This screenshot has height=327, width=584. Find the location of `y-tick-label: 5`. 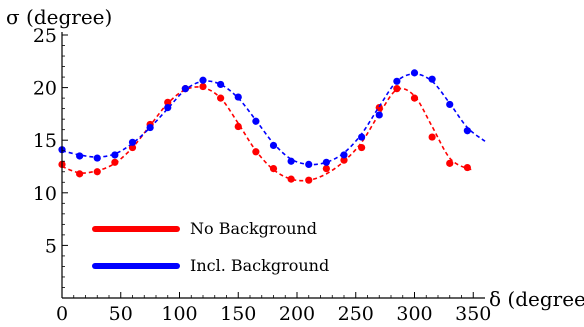

y-tick-label: 5 is located at coordinates (51, 246).